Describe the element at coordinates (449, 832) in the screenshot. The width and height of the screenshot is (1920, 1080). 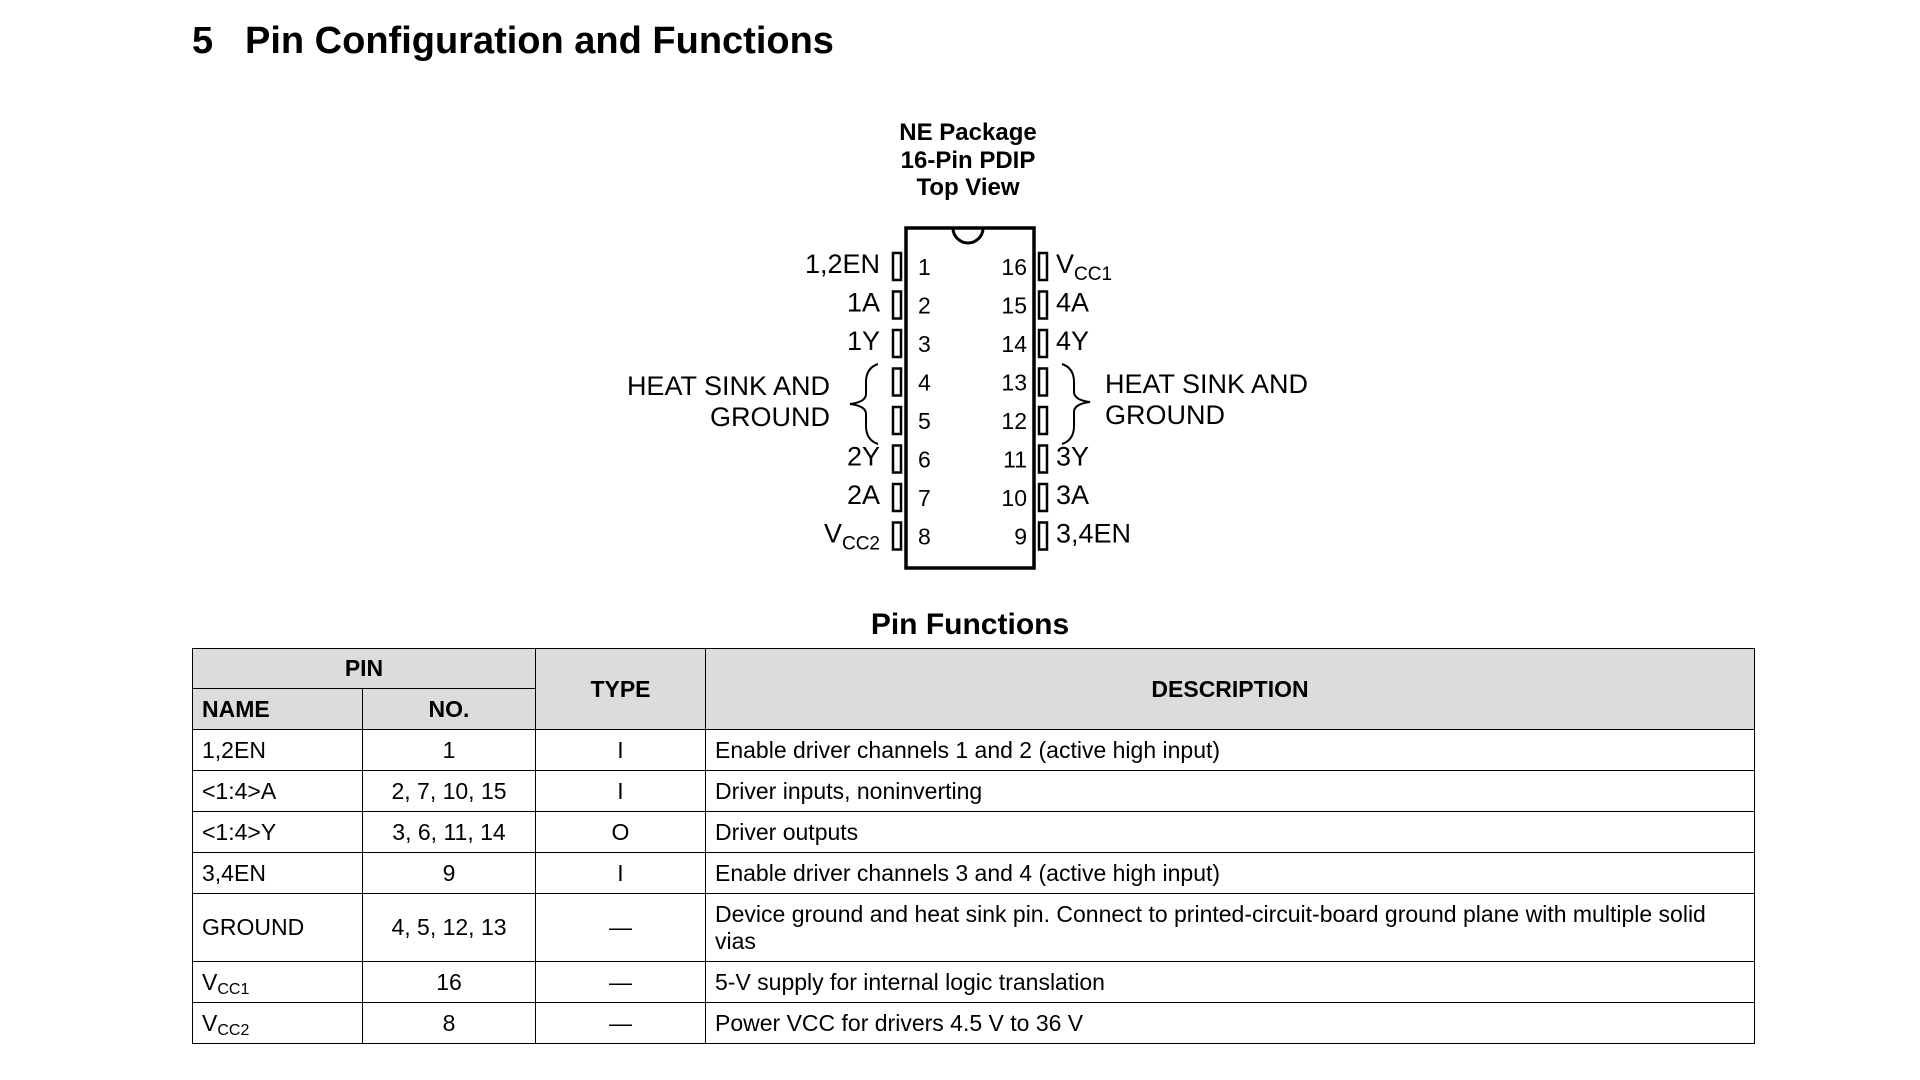
I see `cell-no: 3, 6, 11, 14` at that location.